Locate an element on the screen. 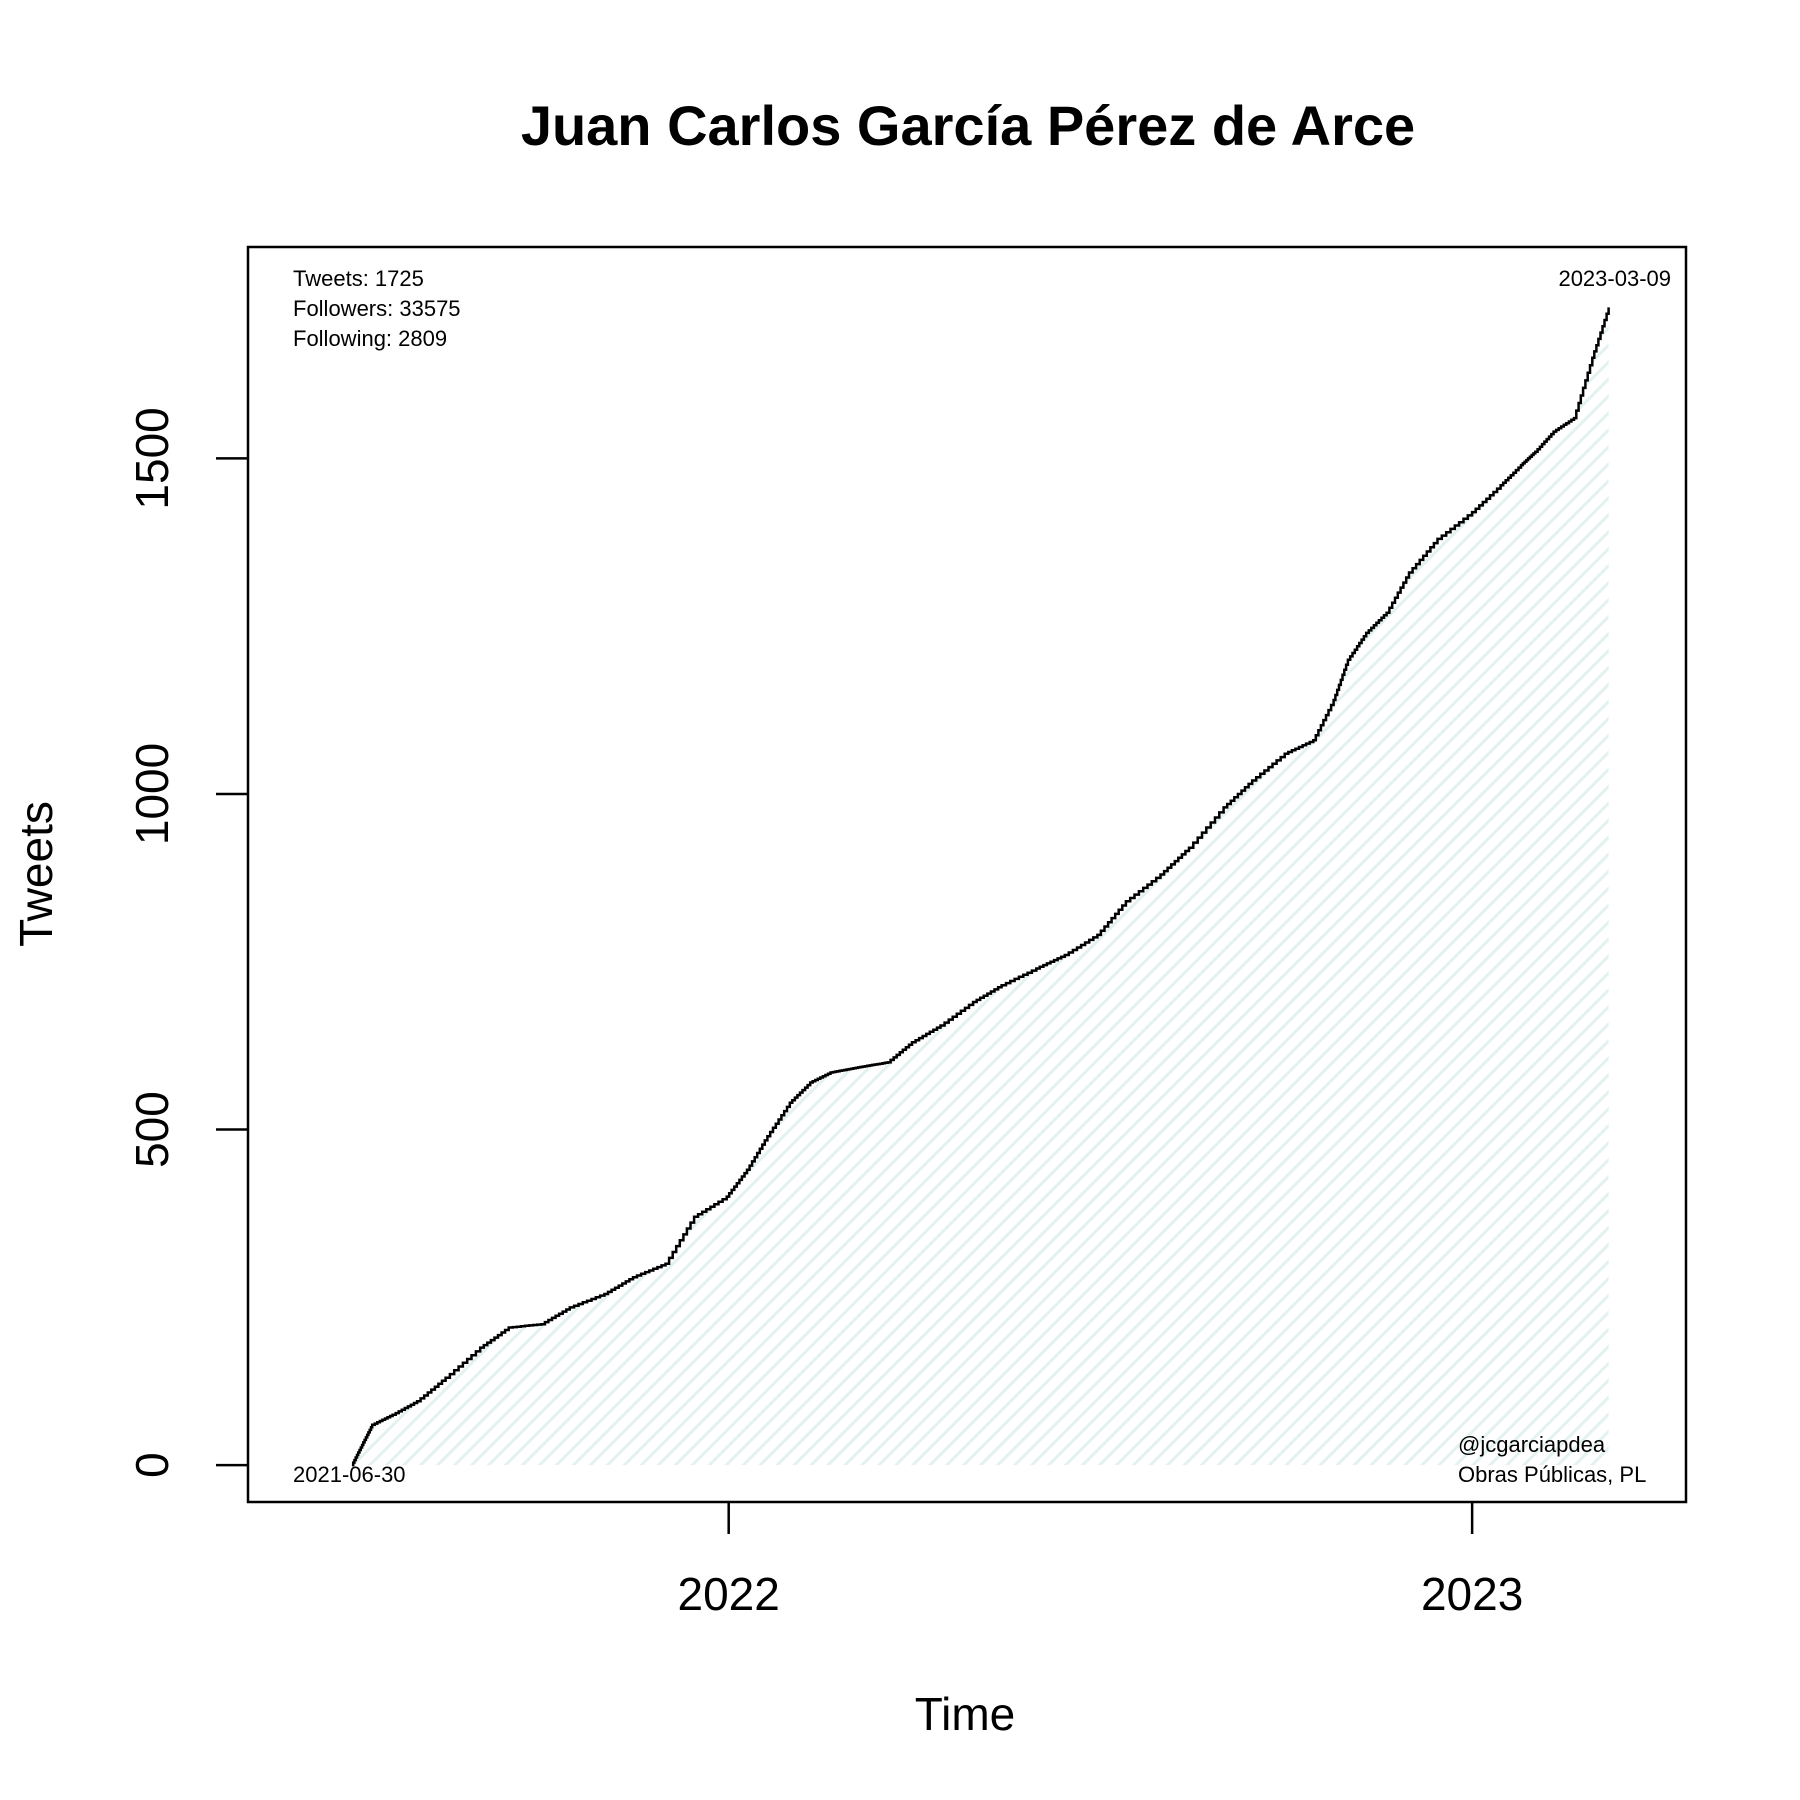  chart-title: Juan Carlos García Pérez de Arce is located at coordinates (968, 125).